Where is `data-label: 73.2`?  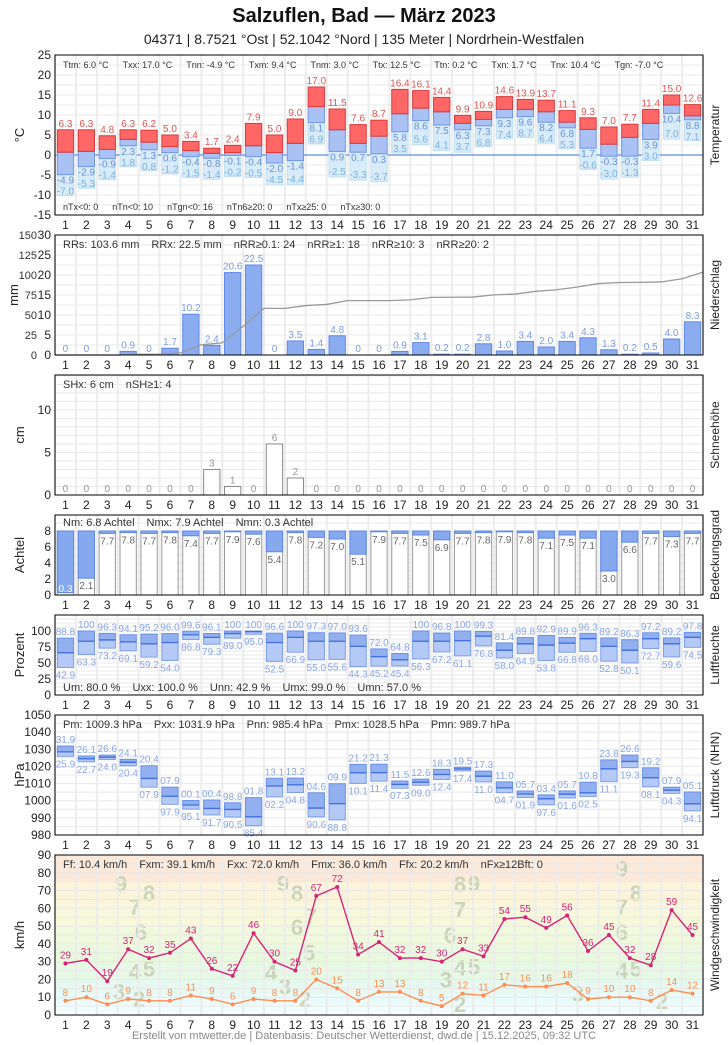
data-label: 73.2 is located at coordinates (108, 656).